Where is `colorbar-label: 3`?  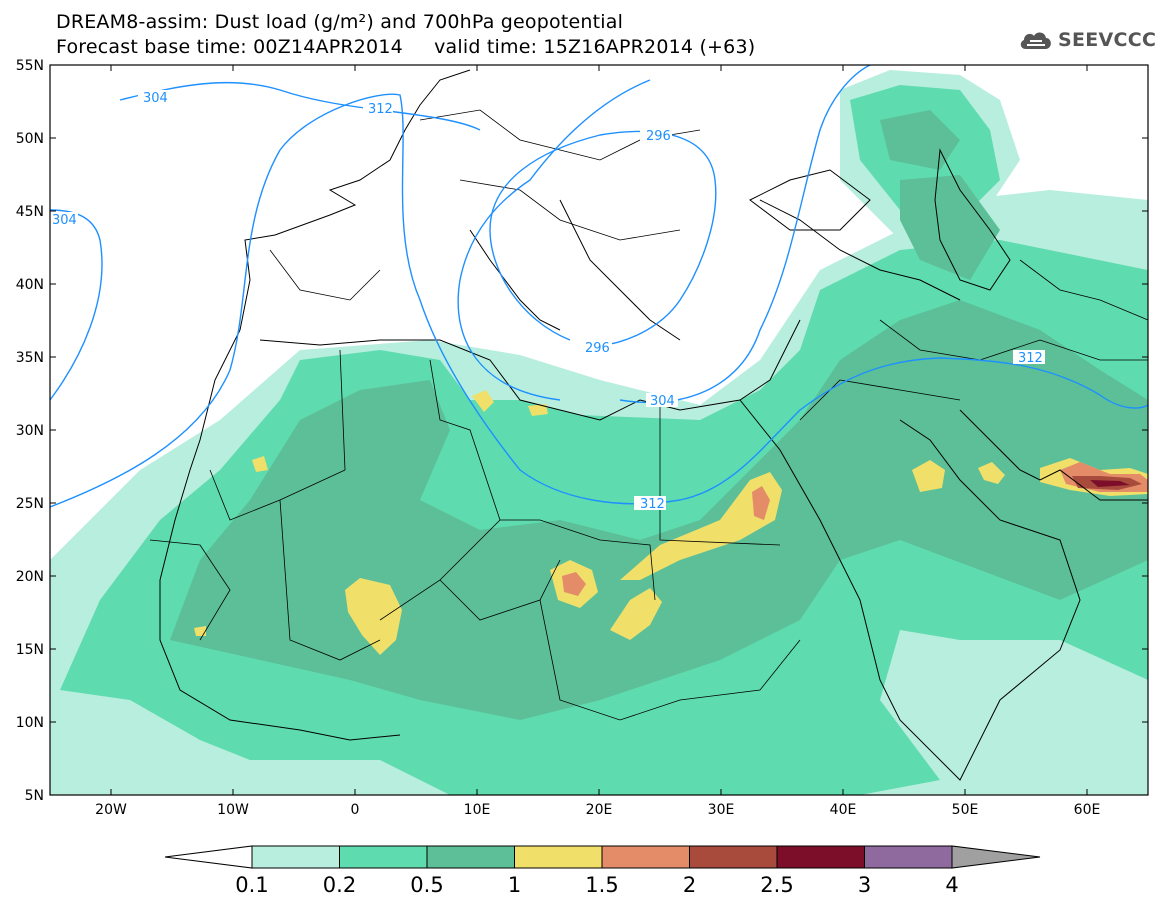 colorbar-label: 3 is located at coordinates (864, 885).